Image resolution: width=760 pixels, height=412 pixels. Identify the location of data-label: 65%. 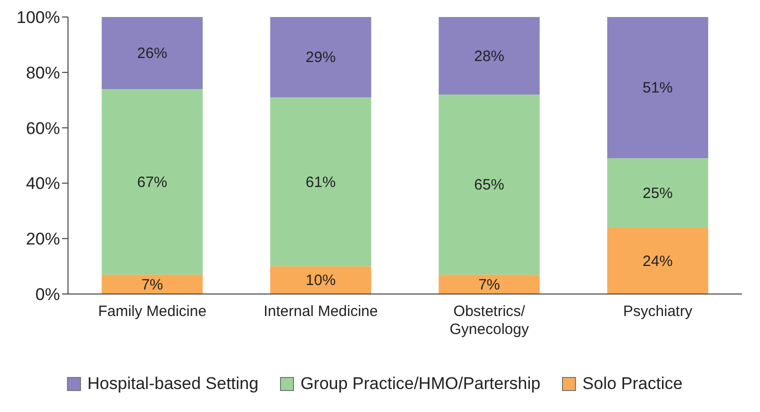
(489, 185).